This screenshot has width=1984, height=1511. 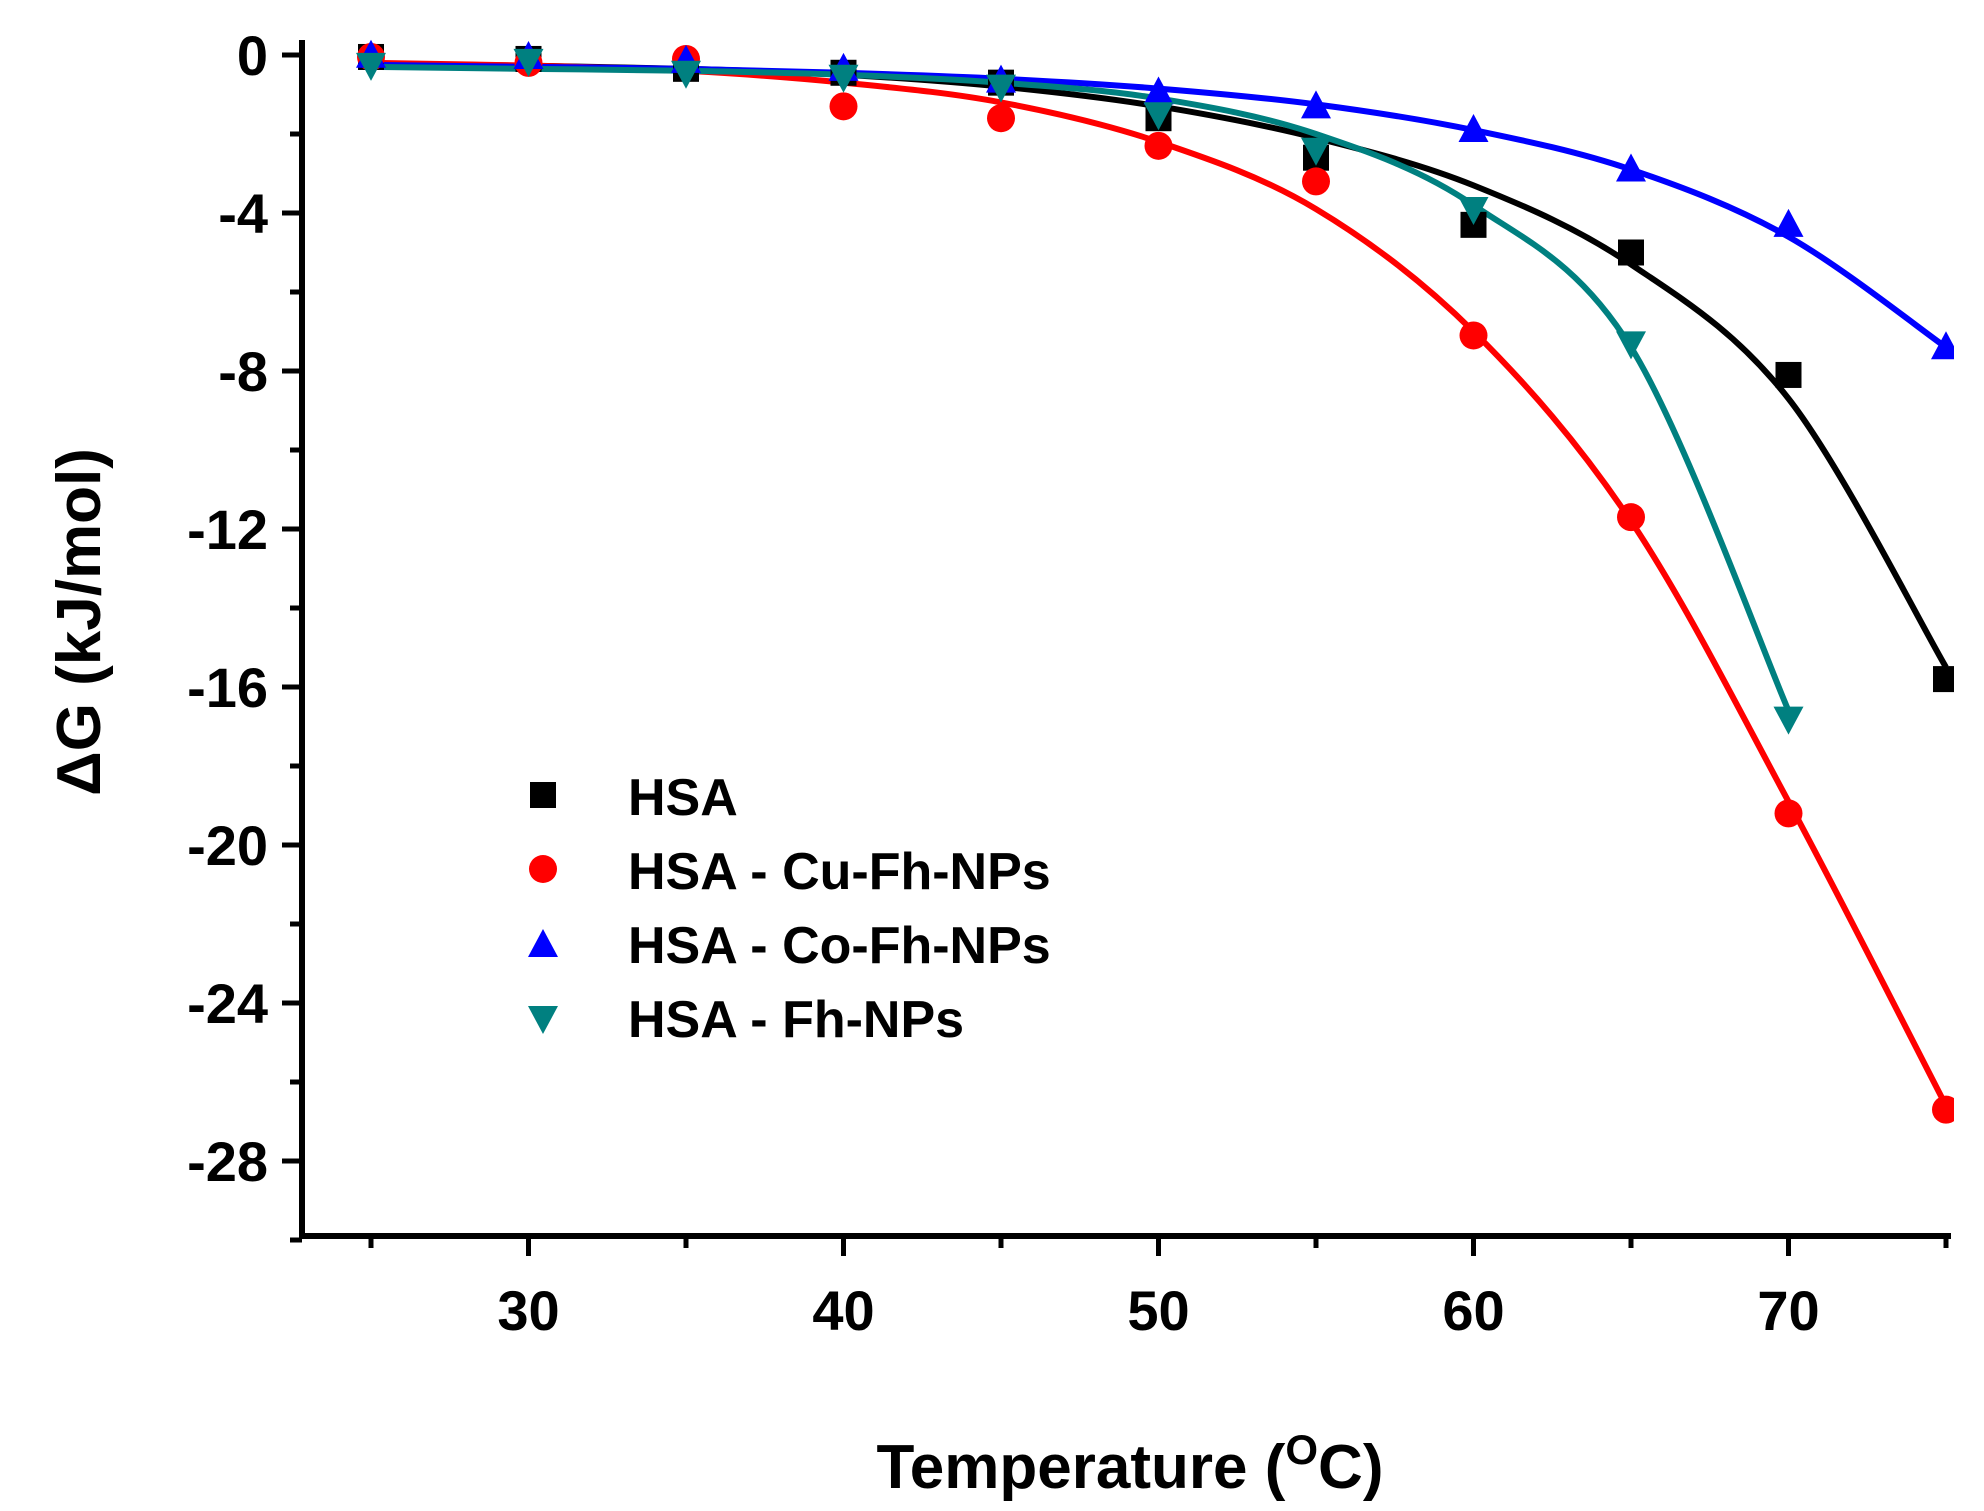 I want to click on legend-label-hsa-fh-nps: HSA - Fh-NPs, so click(x=796, y=1020).